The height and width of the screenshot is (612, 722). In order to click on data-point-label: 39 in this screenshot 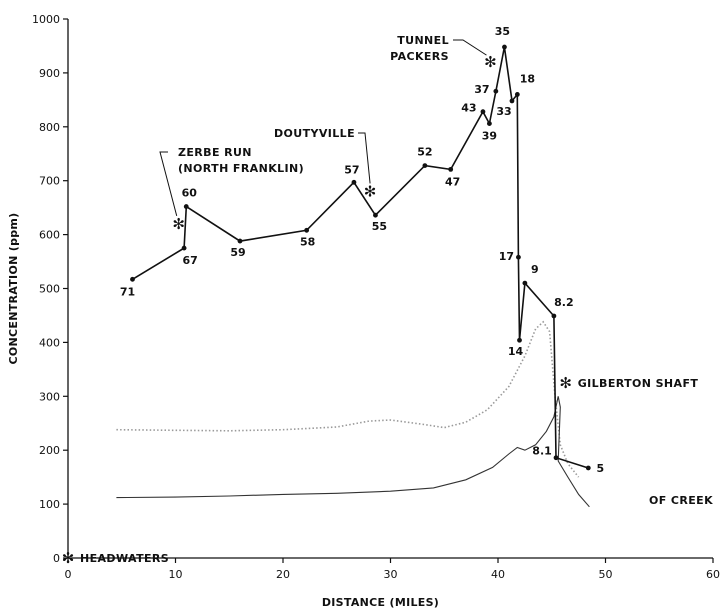, I will do `click(489, 136)`.